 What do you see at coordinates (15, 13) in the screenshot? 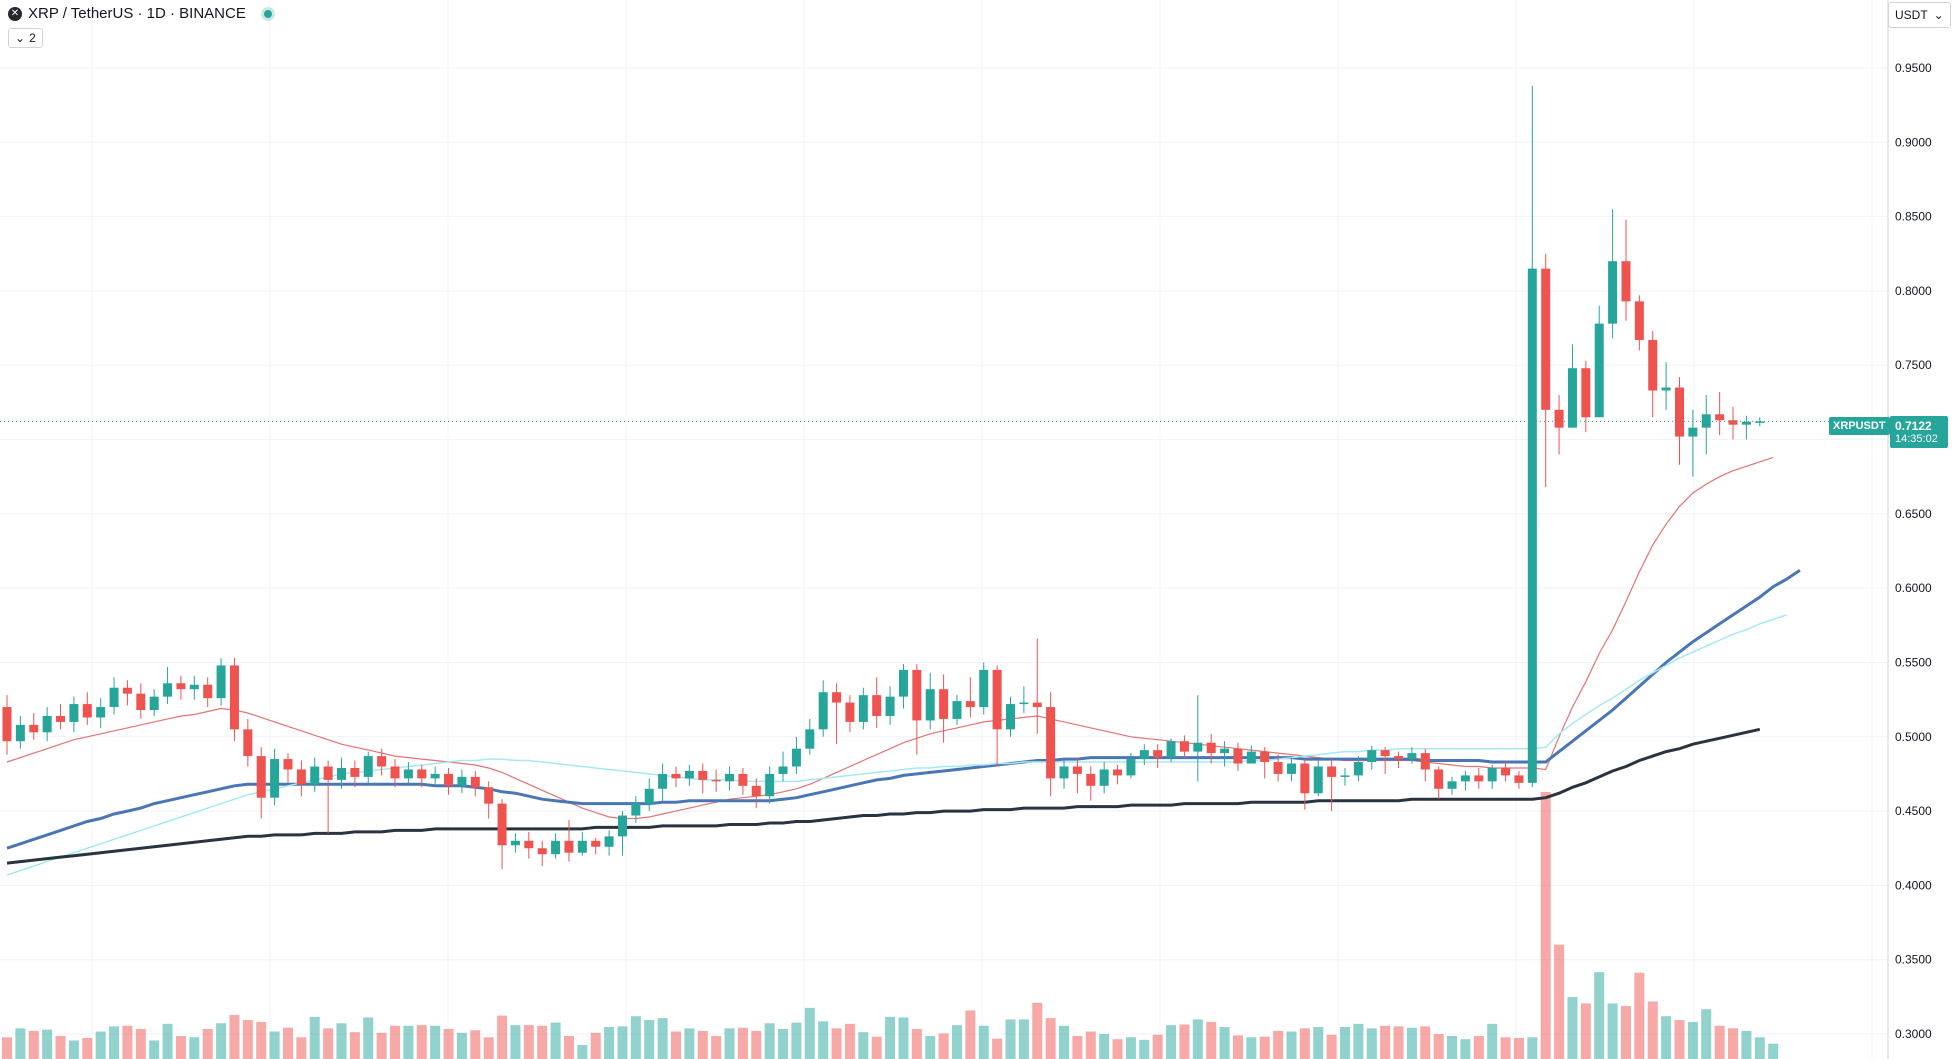
I see `xrp-logo-icon: ✕` at bounding box center [15, 13].